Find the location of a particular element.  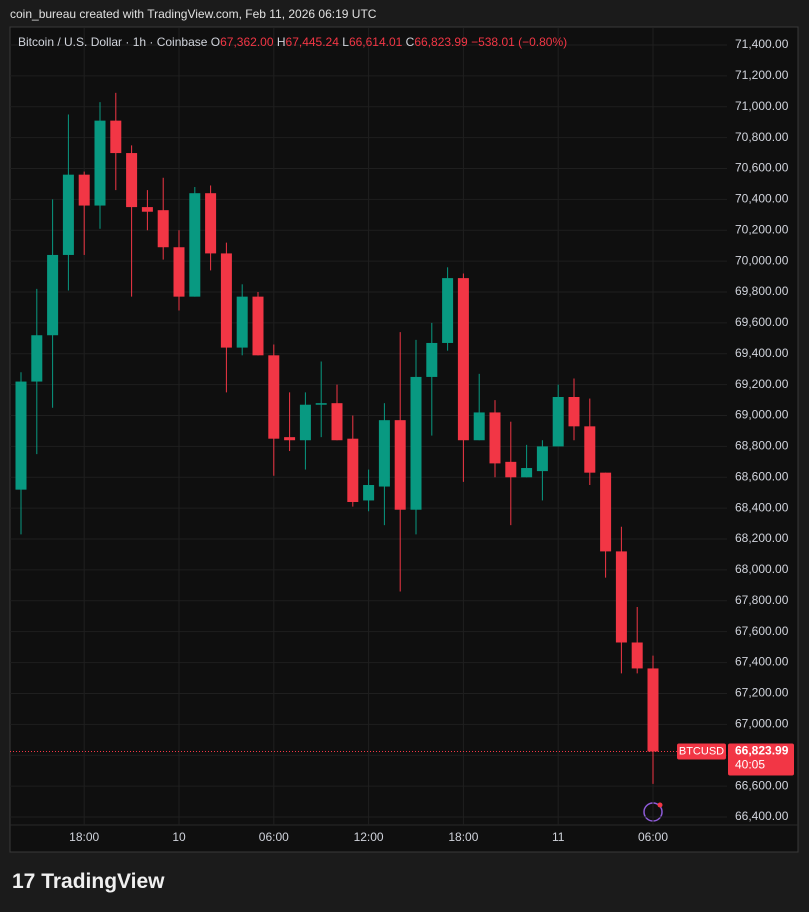

ohlc-key: H is located at coordinates (281, 42).